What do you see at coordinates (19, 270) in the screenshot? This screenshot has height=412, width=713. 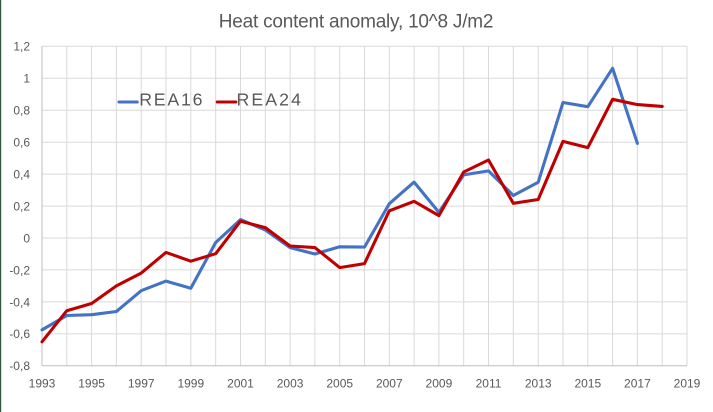 I see `svg-text: -0,2` at bounding box center [19, 270].